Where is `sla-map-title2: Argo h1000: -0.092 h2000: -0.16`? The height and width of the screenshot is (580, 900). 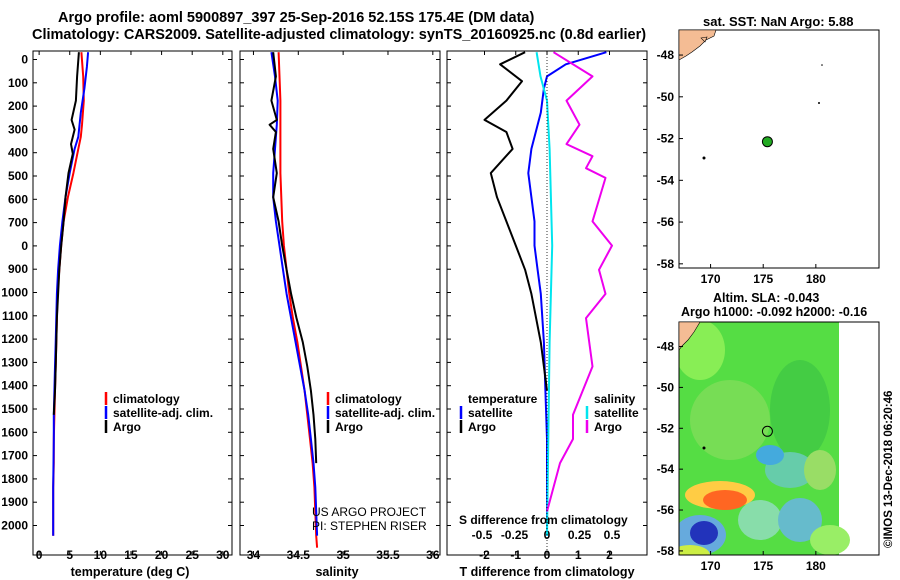 sla-map-title2: Argo h1000: -0.092 h2000: -0.16 is located at coordinates (774, 312).